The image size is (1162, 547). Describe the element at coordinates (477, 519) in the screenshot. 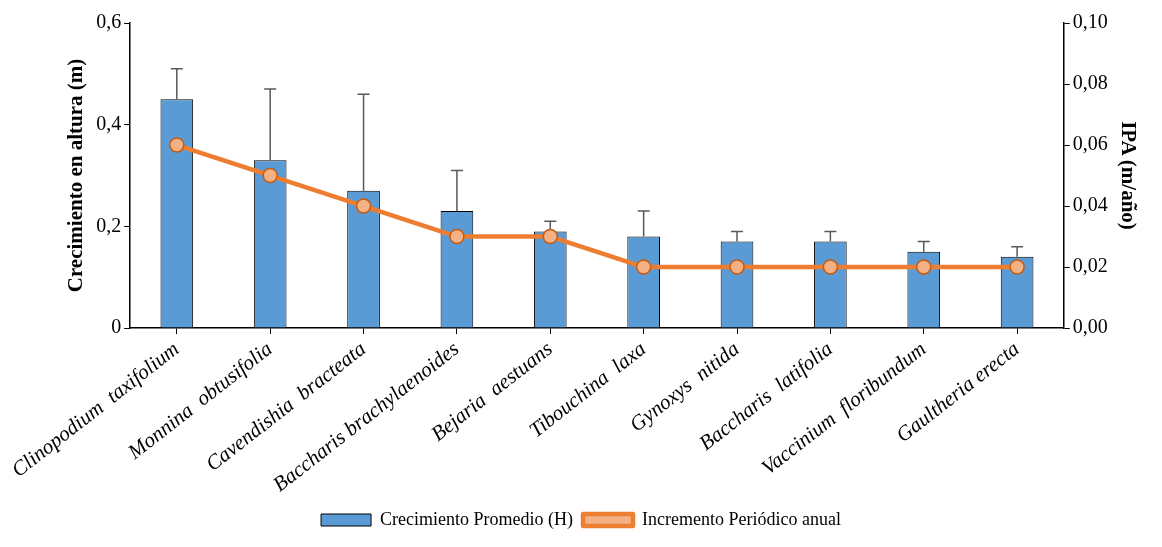

I see `legend-label: Crecimiento Promedio (H)` at that location.